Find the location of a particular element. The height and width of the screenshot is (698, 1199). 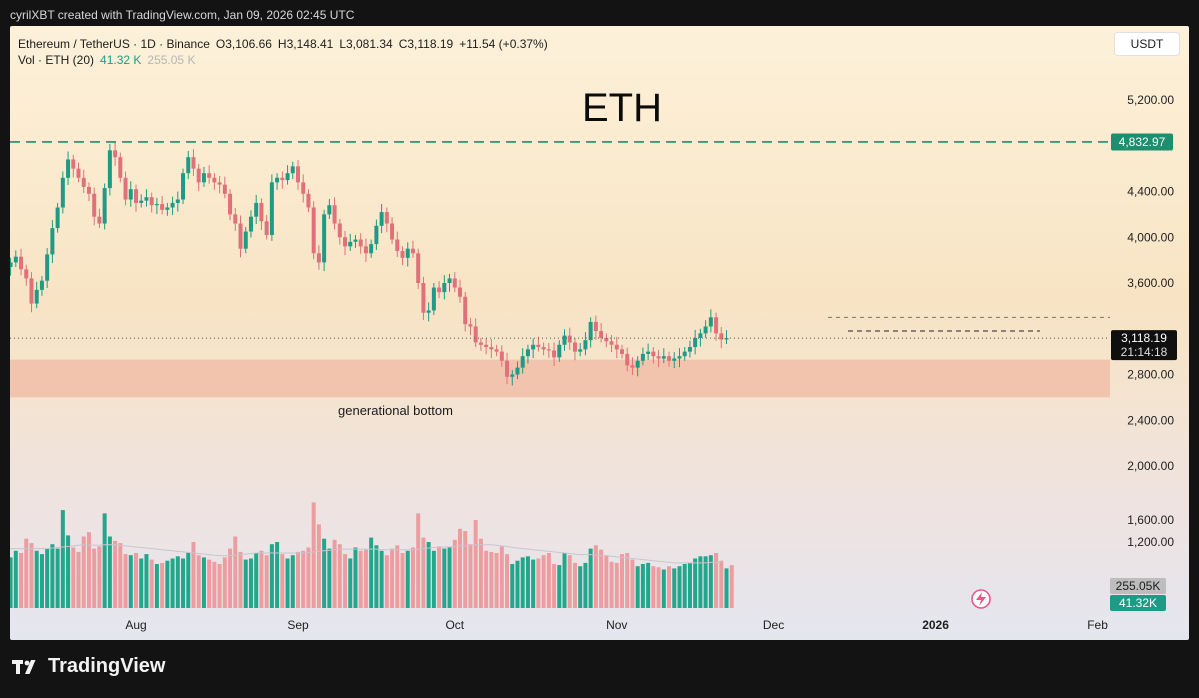

flash-icon is located at coordinates (981, 599).